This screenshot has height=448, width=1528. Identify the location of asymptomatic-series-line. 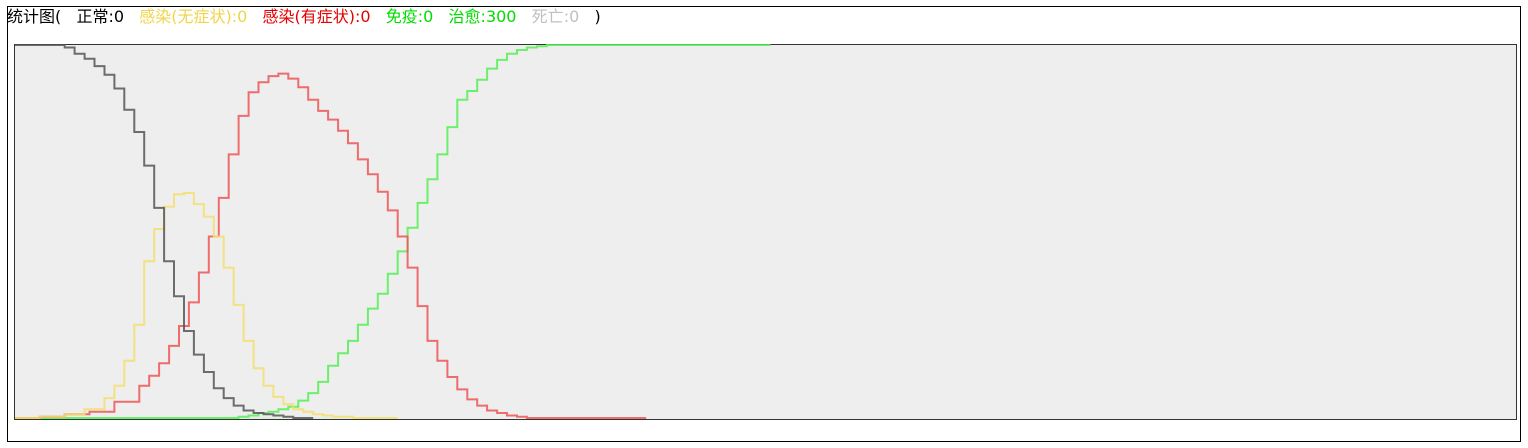
(206, 305).